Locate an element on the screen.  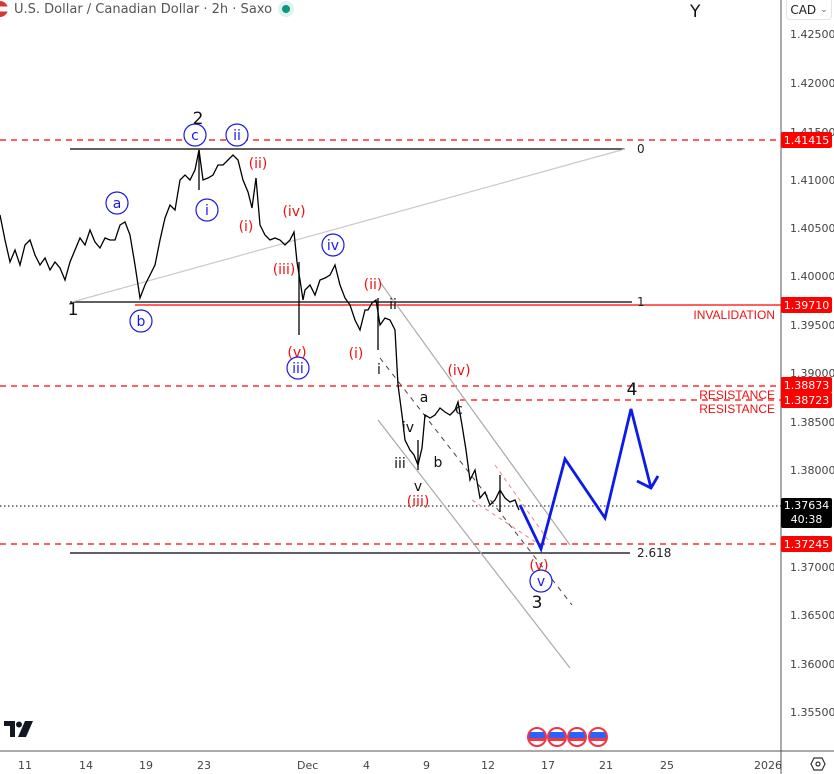
price-tag-invalidation: 1.39710 is located at coordinates (806, 305).